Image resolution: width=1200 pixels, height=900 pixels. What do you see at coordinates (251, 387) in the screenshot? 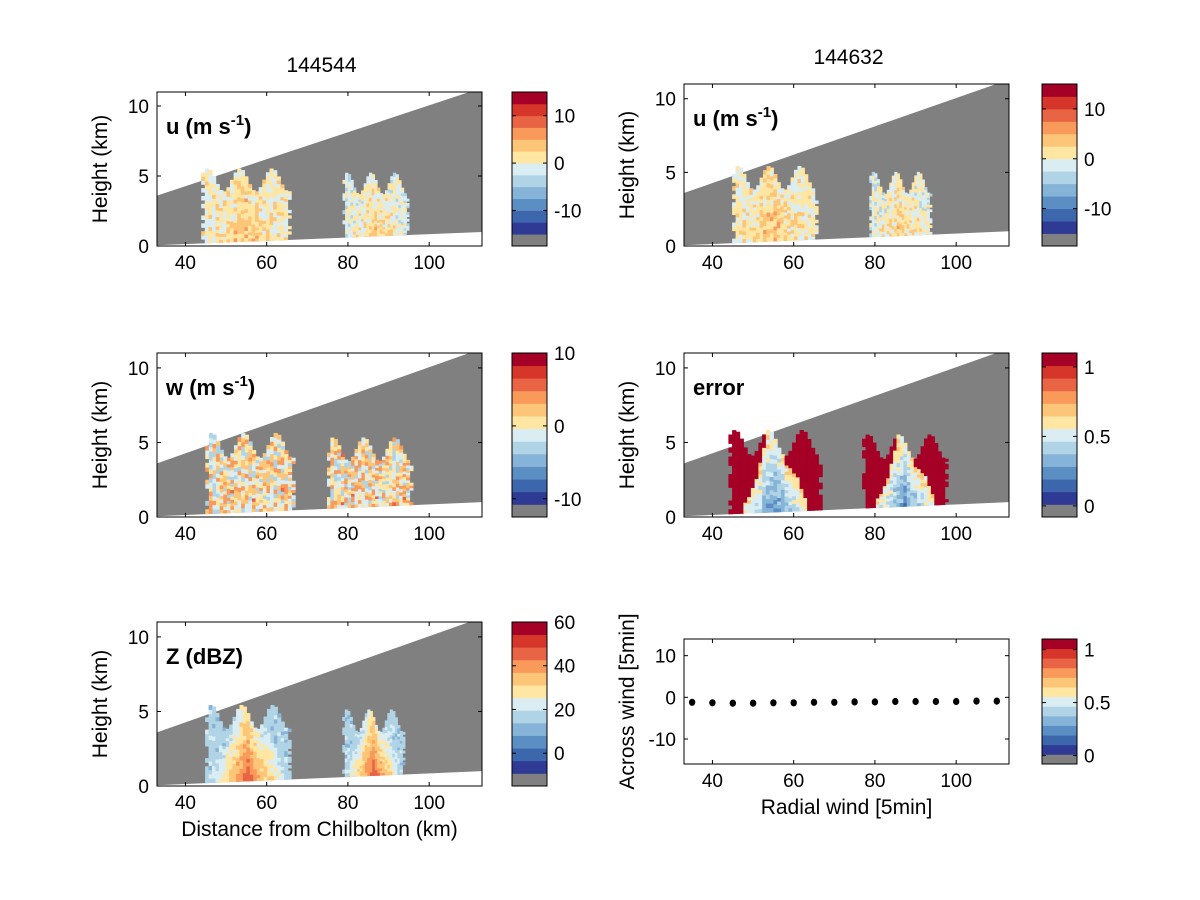
I see `field-label-end: )` at bounding box center [251, 387].